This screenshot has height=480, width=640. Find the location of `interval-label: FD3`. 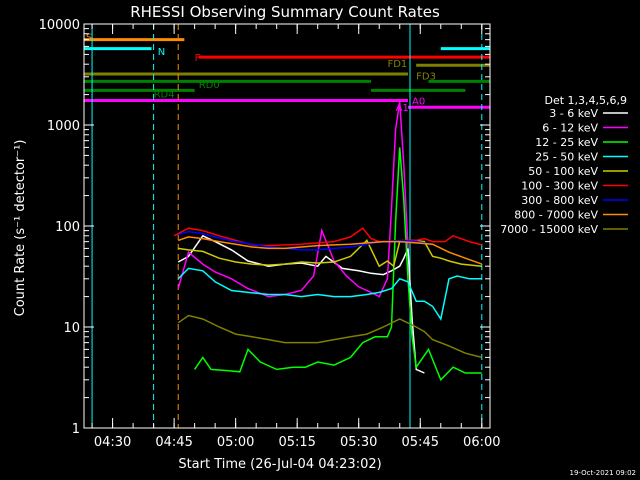

interval-label: FD3 is located at coordinates (426, 76).